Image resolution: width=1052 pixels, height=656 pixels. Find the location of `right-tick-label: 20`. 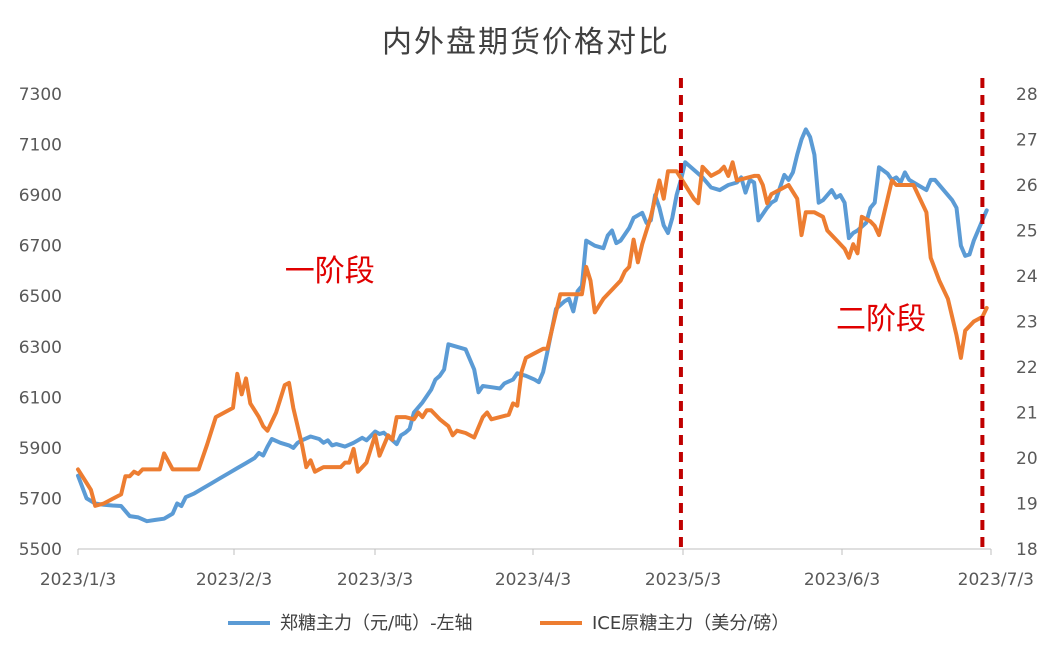

right-tick-label: 20 is located at coordinates (1027, 459).